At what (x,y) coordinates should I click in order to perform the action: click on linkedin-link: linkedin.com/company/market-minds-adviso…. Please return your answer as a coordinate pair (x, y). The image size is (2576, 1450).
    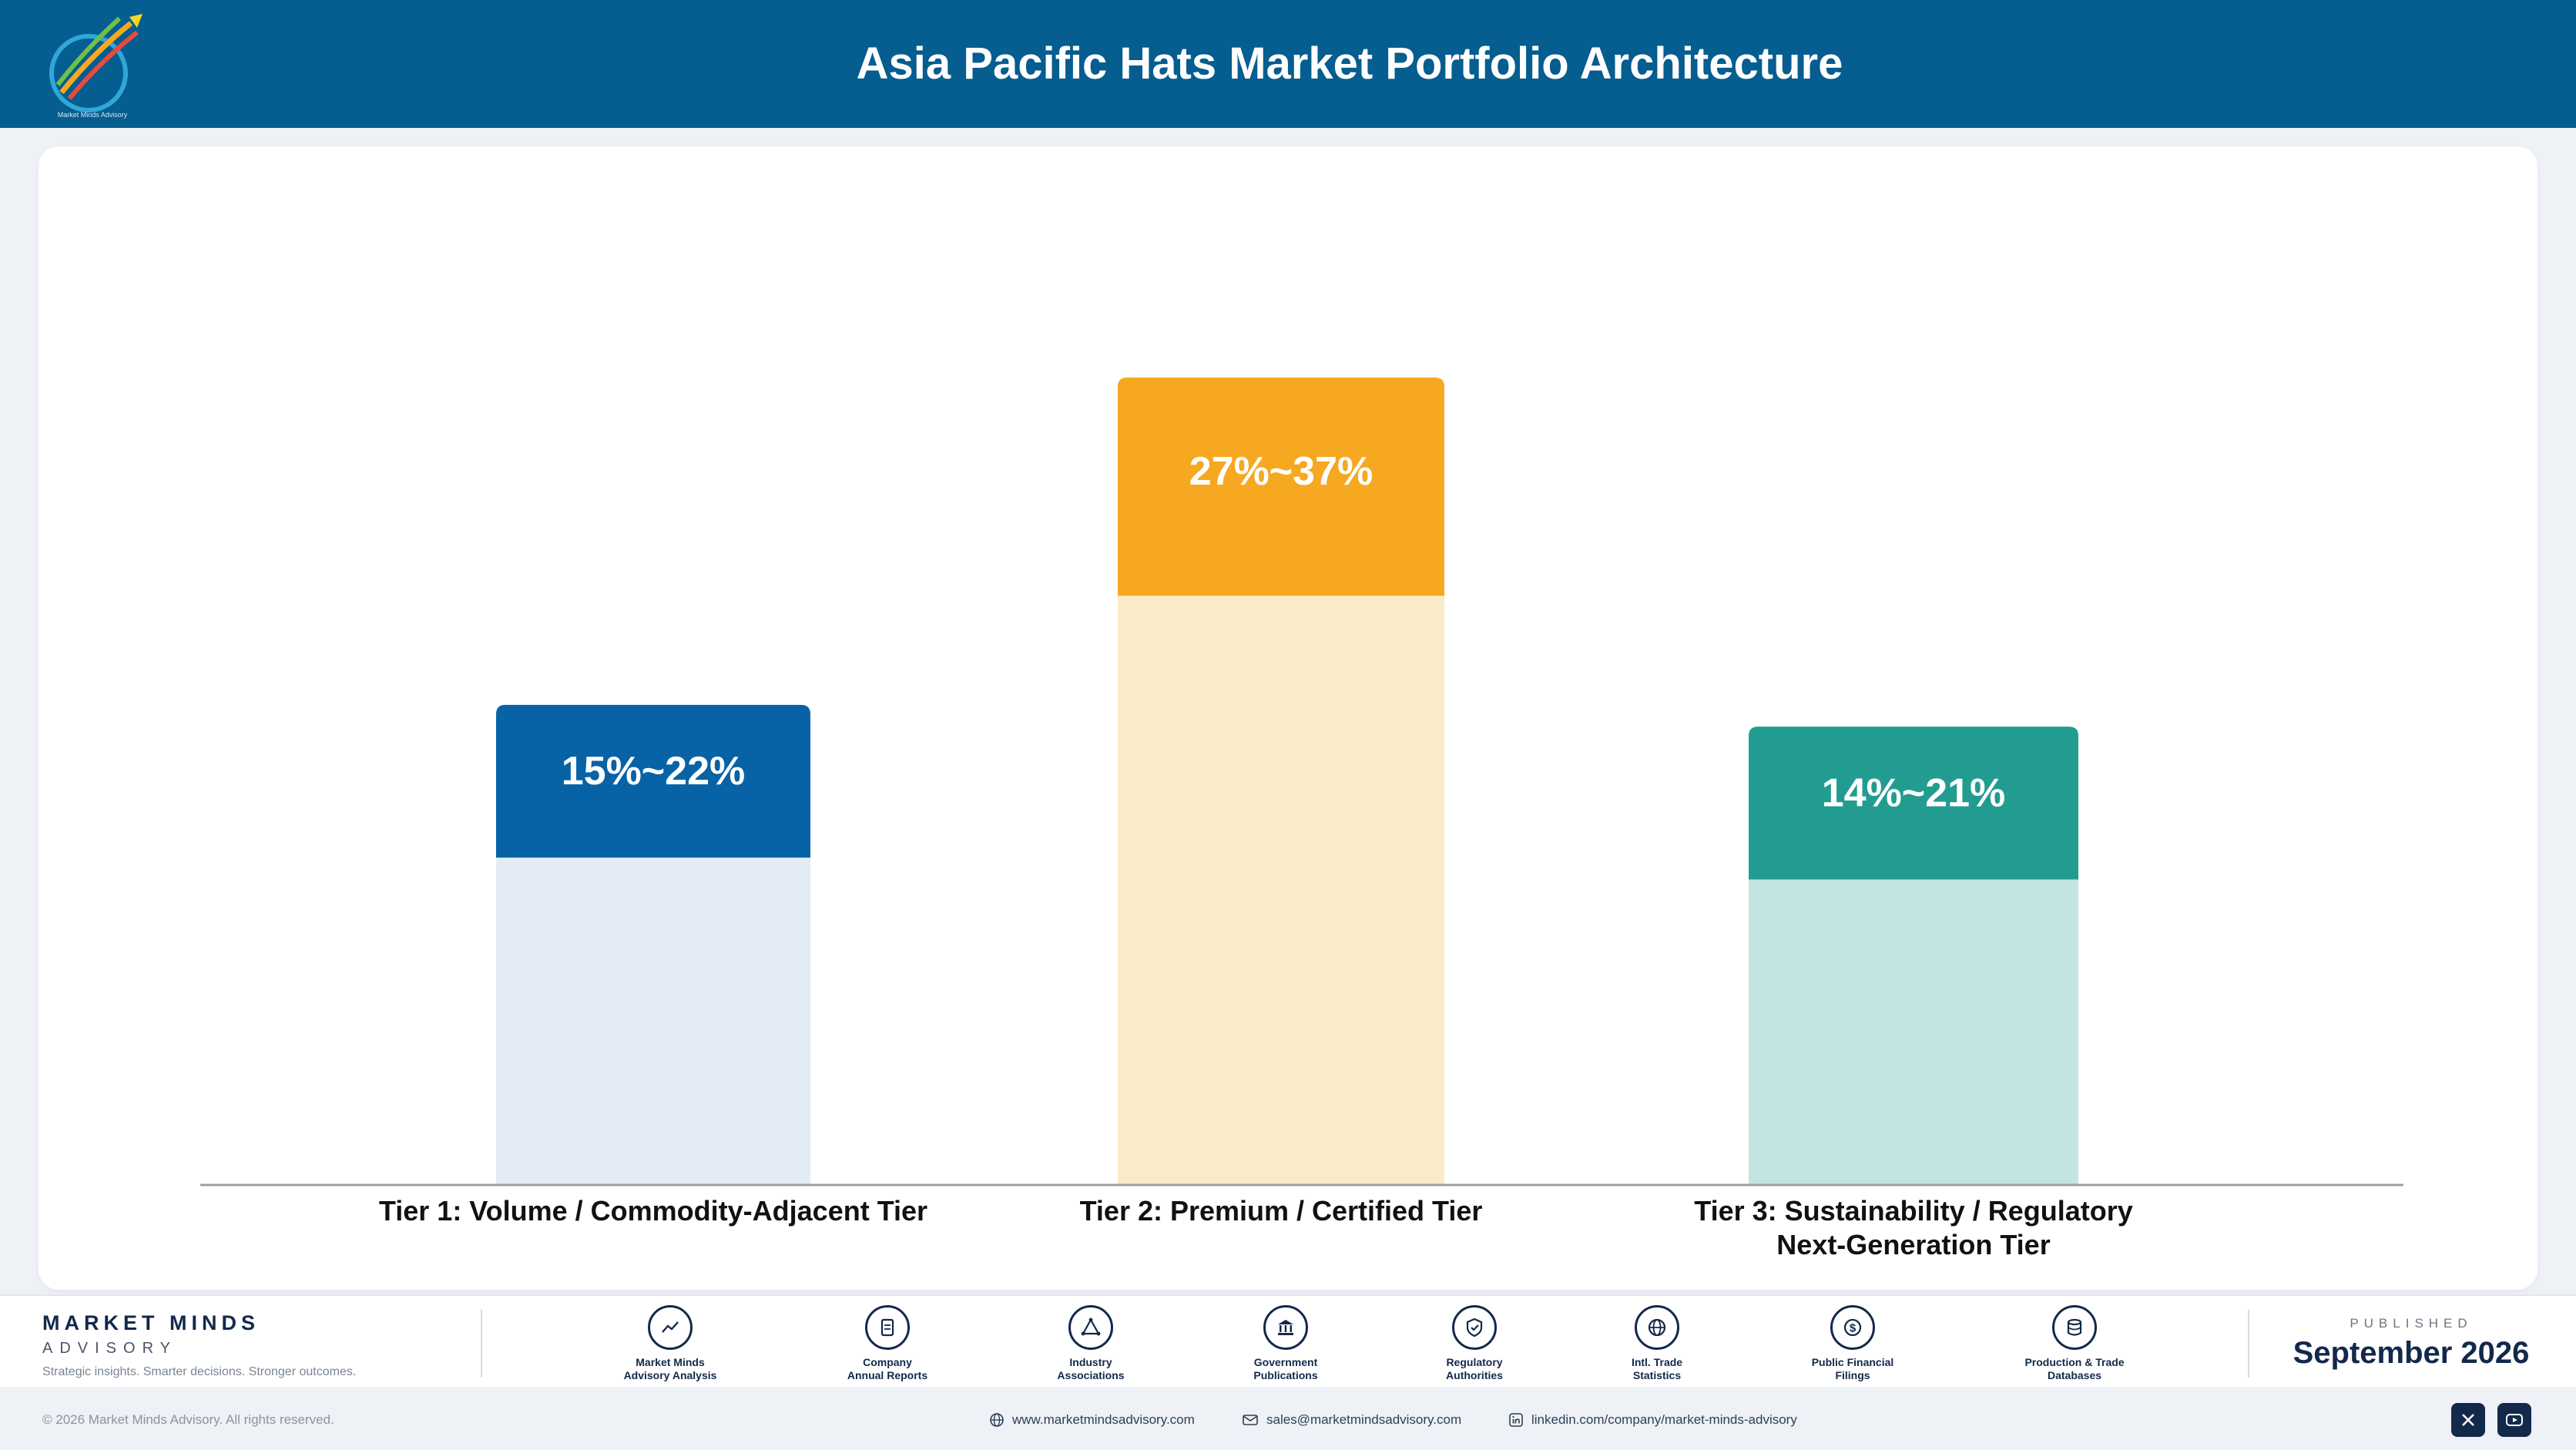
    Looking at the image, I should click on (1652, 1420).